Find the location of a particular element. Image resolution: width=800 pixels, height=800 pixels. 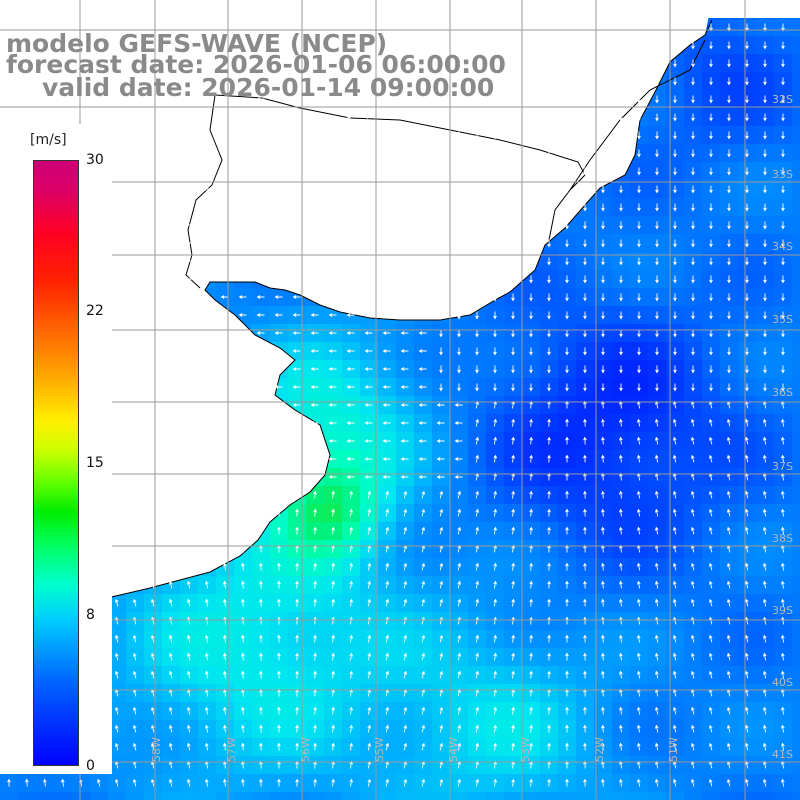

longitude-label: 54W is located at coordinates (453, 749).